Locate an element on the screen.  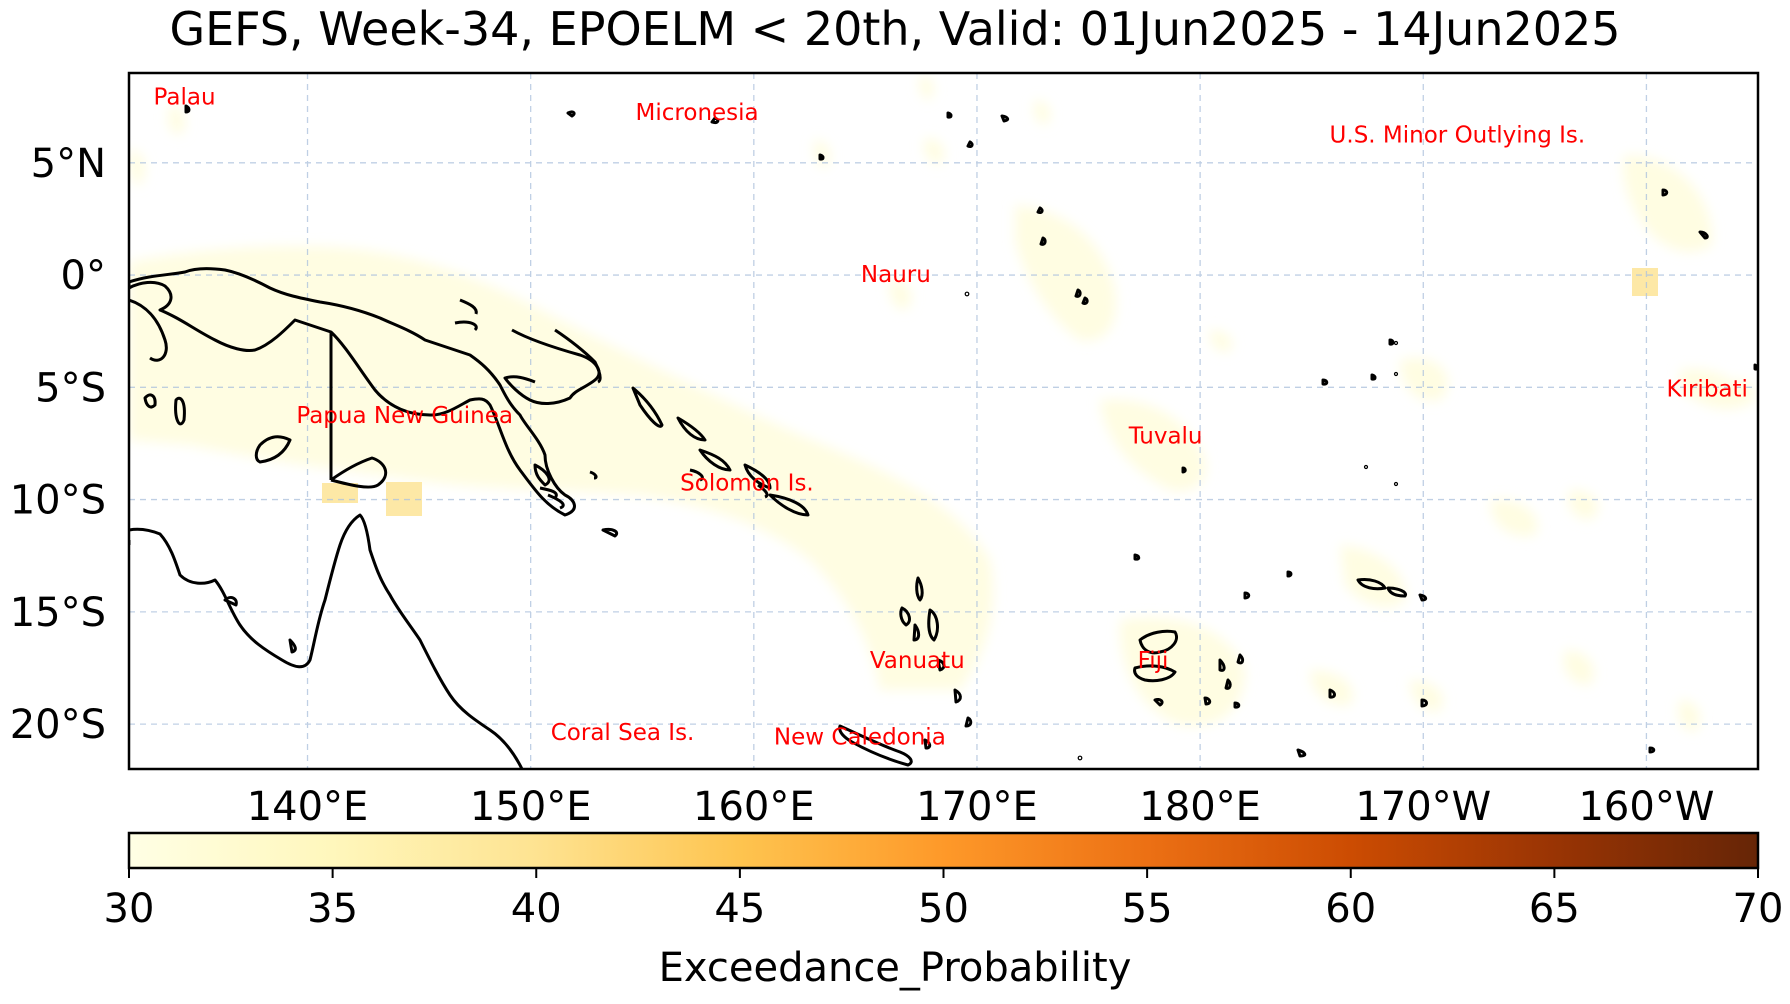
lat-tick-label: 15°S is located at coordinates (58, 613).